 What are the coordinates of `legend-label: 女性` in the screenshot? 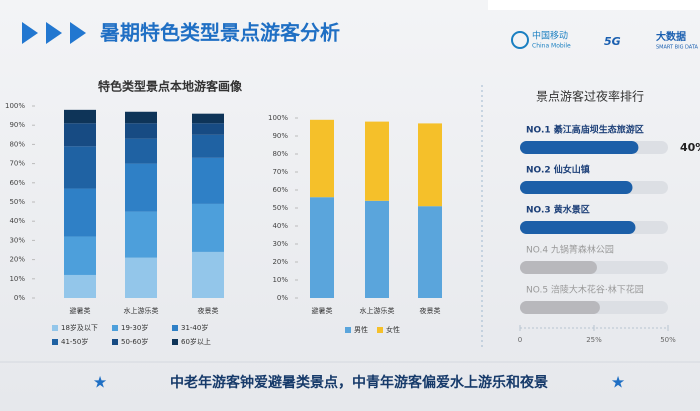 It's located at (393, 329).